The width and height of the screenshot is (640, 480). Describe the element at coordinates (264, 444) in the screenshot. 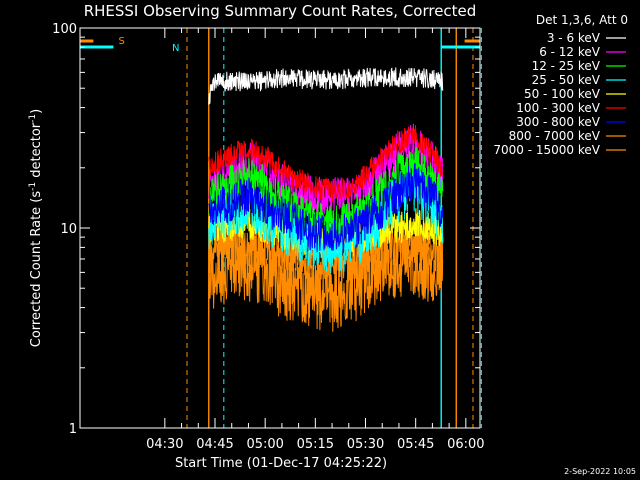

I see `x-tick-label: 05:00` at that location.